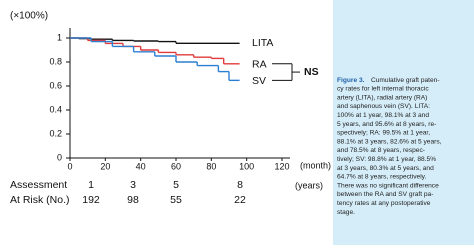  Describe the element at coordinates (55, 61) in the screenshot. I see `y-tick-label: 0.8` at that location.